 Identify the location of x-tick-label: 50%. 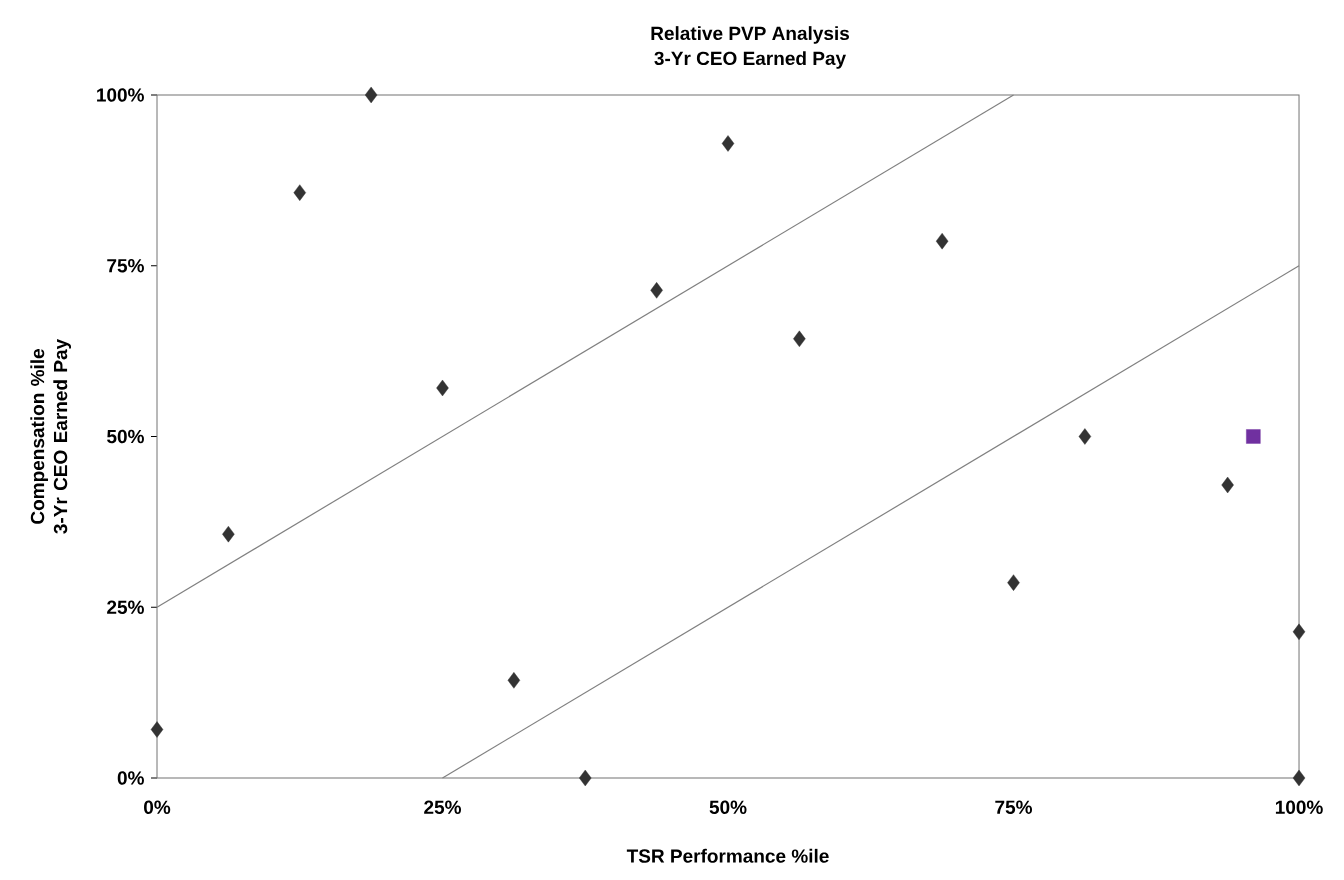
(728, 807).